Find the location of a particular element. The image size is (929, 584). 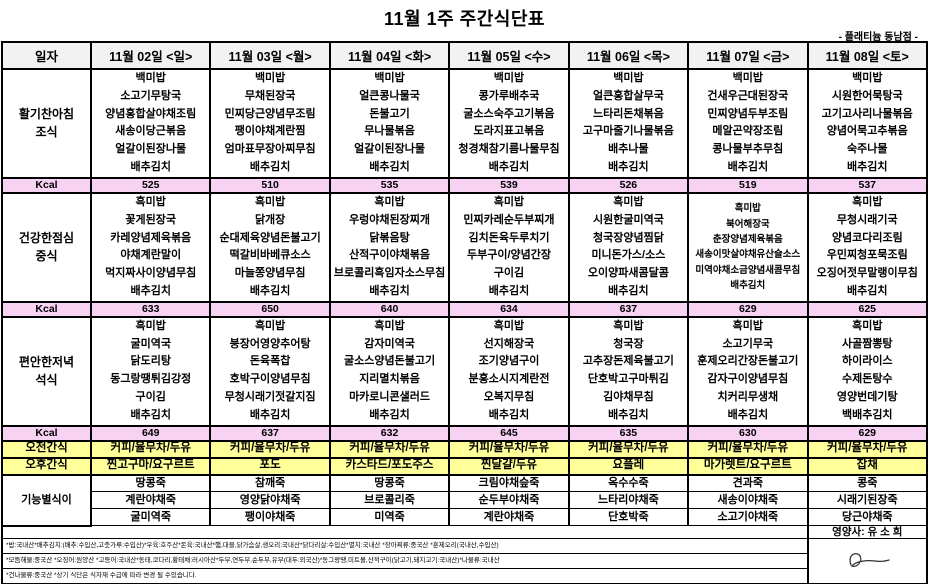

functional-2-mon: 영양닭야채죽 is located at coordinates (270, 500).